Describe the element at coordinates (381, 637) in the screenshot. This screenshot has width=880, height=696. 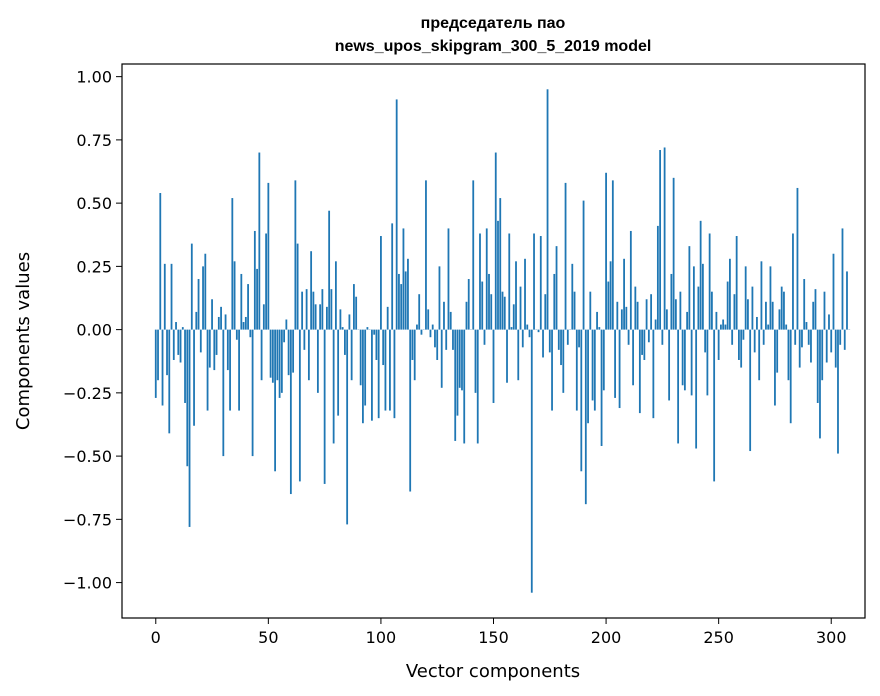
I see `x-tick-label: 100` at that location.